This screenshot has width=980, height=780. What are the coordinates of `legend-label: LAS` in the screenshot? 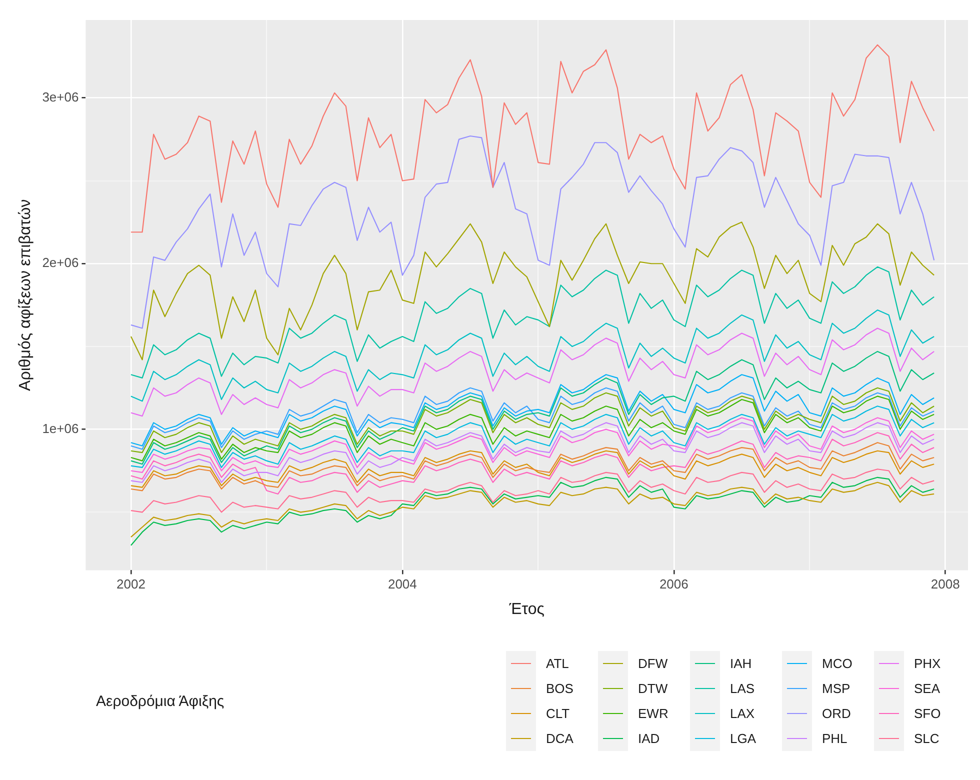 It's located at (742, 688).